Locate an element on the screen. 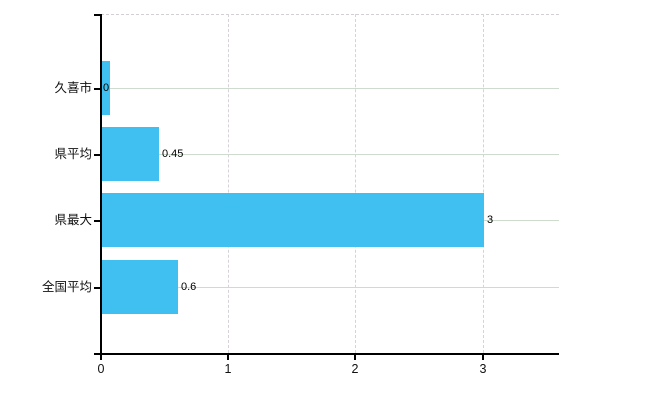 The width and height of the screenshot is (650, 400). x-axis-tick-label: 1 is located at coordinates (228, 369).